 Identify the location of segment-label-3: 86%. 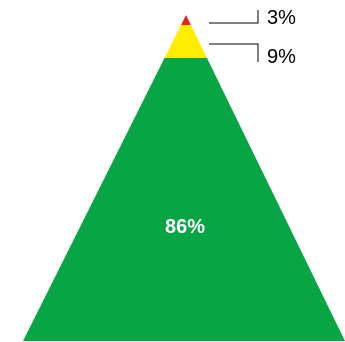
(185, 227).